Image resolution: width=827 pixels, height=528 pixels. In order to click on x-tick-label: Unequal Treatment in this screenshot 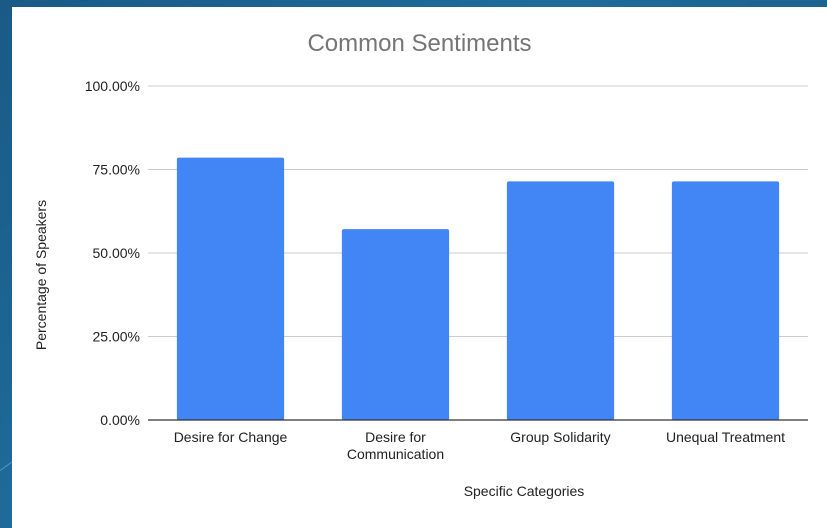, I will do `click(725, 437)`.